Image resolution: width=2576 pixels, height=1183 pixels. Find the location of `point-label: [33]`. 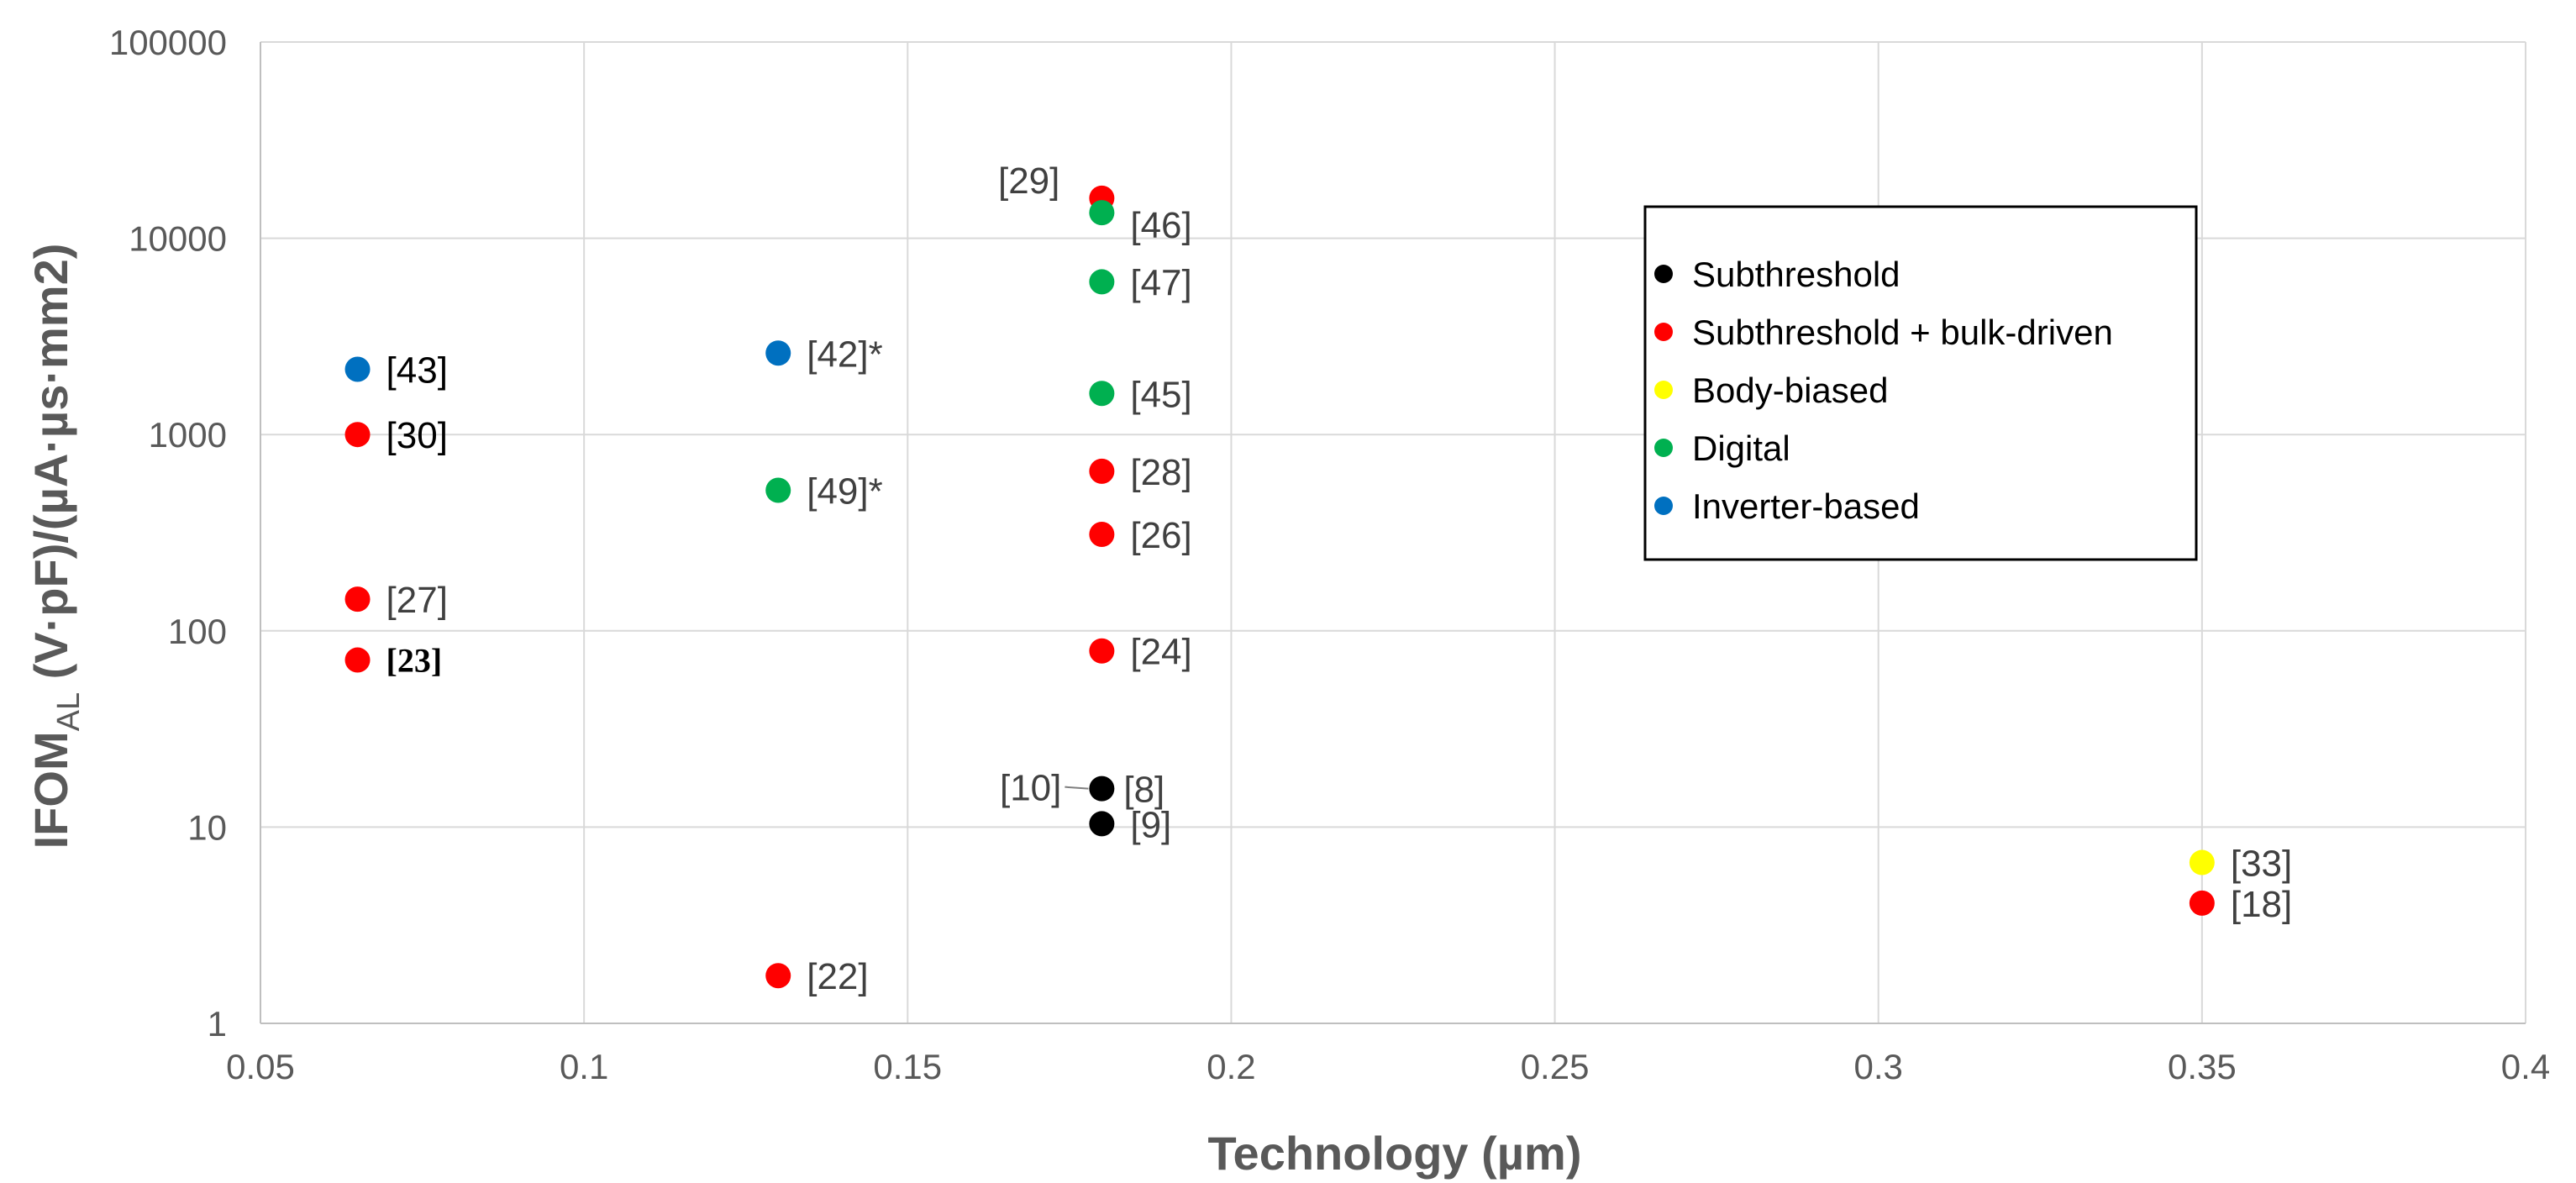

point-label: [33] is located at coordinates (2261, 864).